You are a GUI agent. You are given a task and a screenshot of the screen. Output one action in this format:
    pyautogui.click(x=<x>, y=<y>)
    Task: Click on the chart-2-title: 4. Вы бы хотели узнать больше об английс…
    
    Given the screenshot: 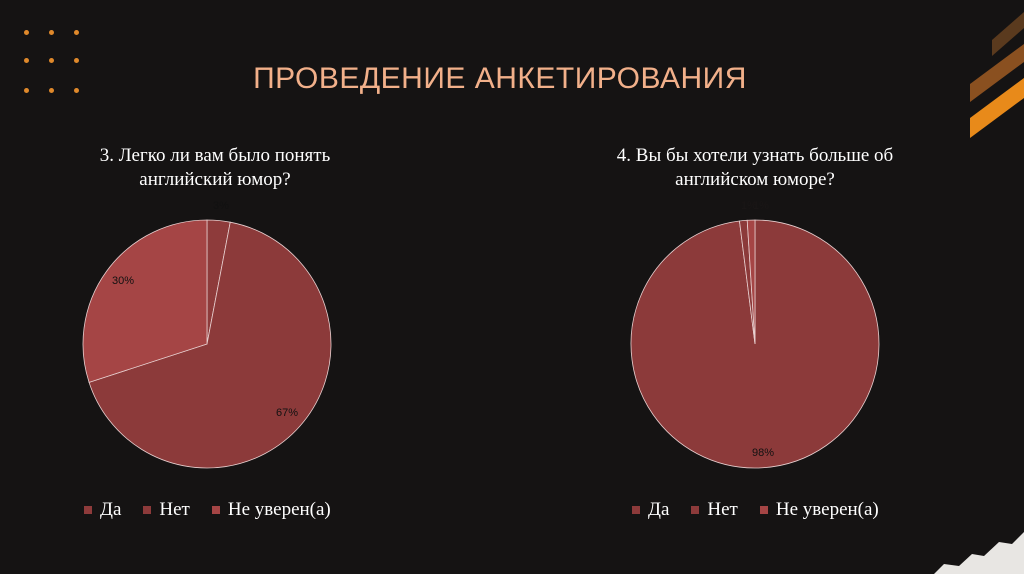 What is the action you would take?
    pyautogui.click(x=755, y=167)
    